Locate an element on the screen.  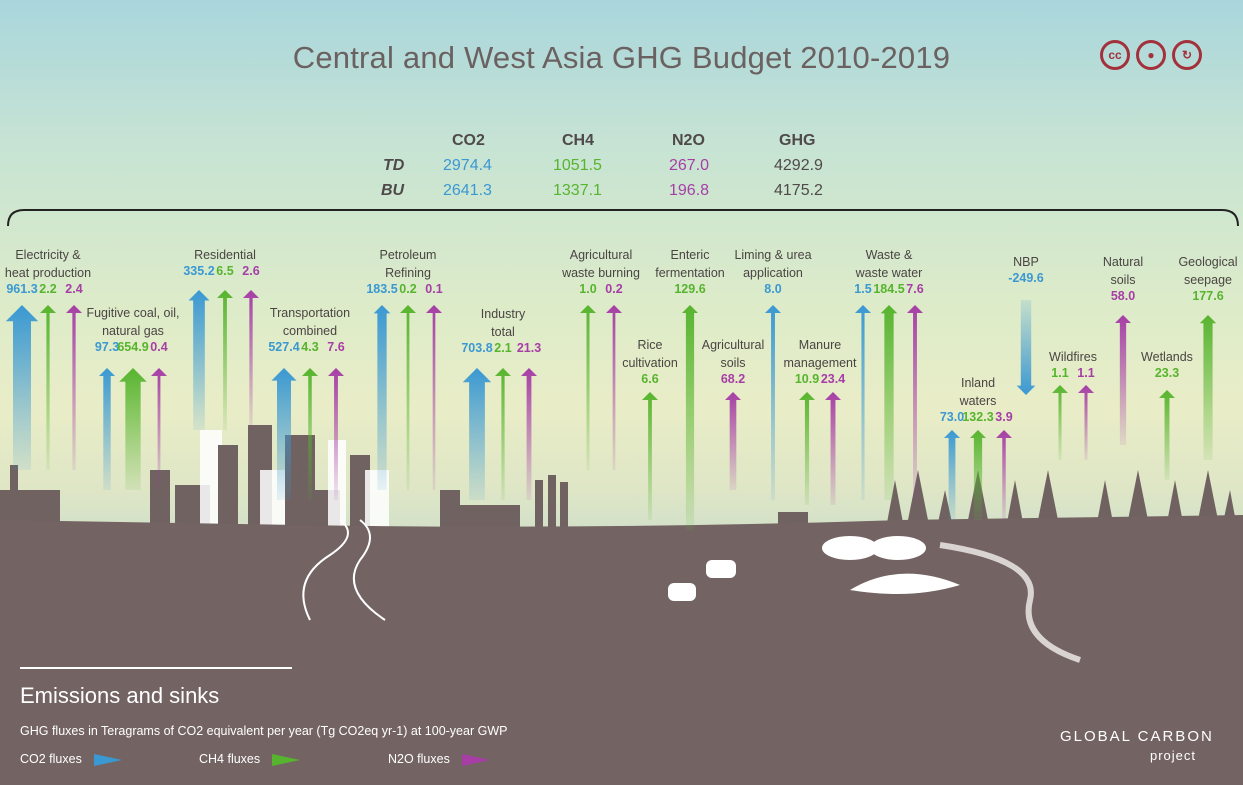
flux-value-co2: 73.0 is located at coordinates (952, 417).